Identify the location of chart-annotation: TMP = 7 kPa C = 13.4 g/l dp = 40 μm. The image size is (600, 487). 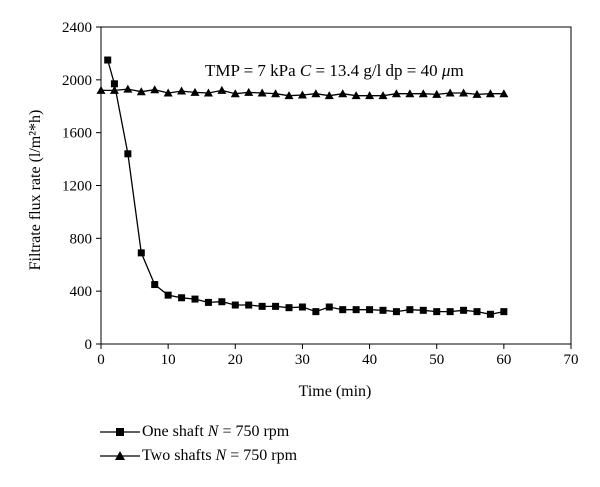
(334, 70).